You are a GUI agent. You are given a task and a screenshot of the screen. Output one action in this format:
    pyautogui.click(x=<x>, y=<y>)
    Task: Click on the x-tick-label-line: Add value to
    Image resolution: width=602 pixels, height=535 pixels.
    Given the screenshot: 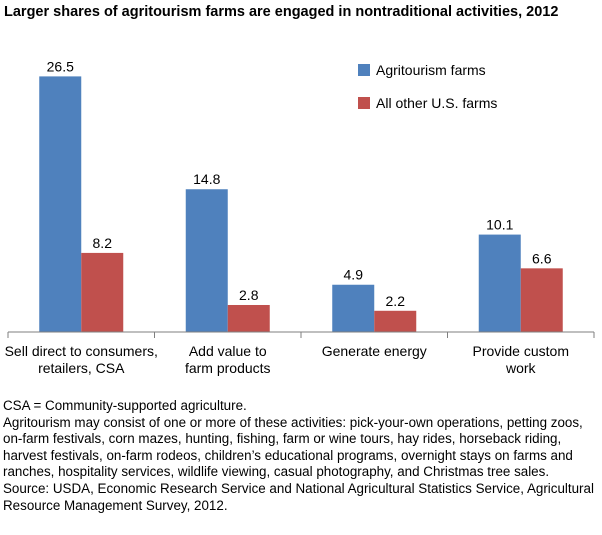 What is the action you would take?
    pyautogui.click(x=228, y=351)
    